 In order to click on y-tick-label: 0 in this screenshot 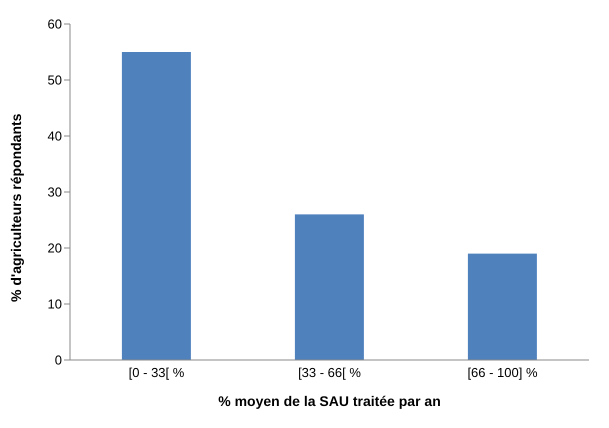, I will do `click(58, 360)`.